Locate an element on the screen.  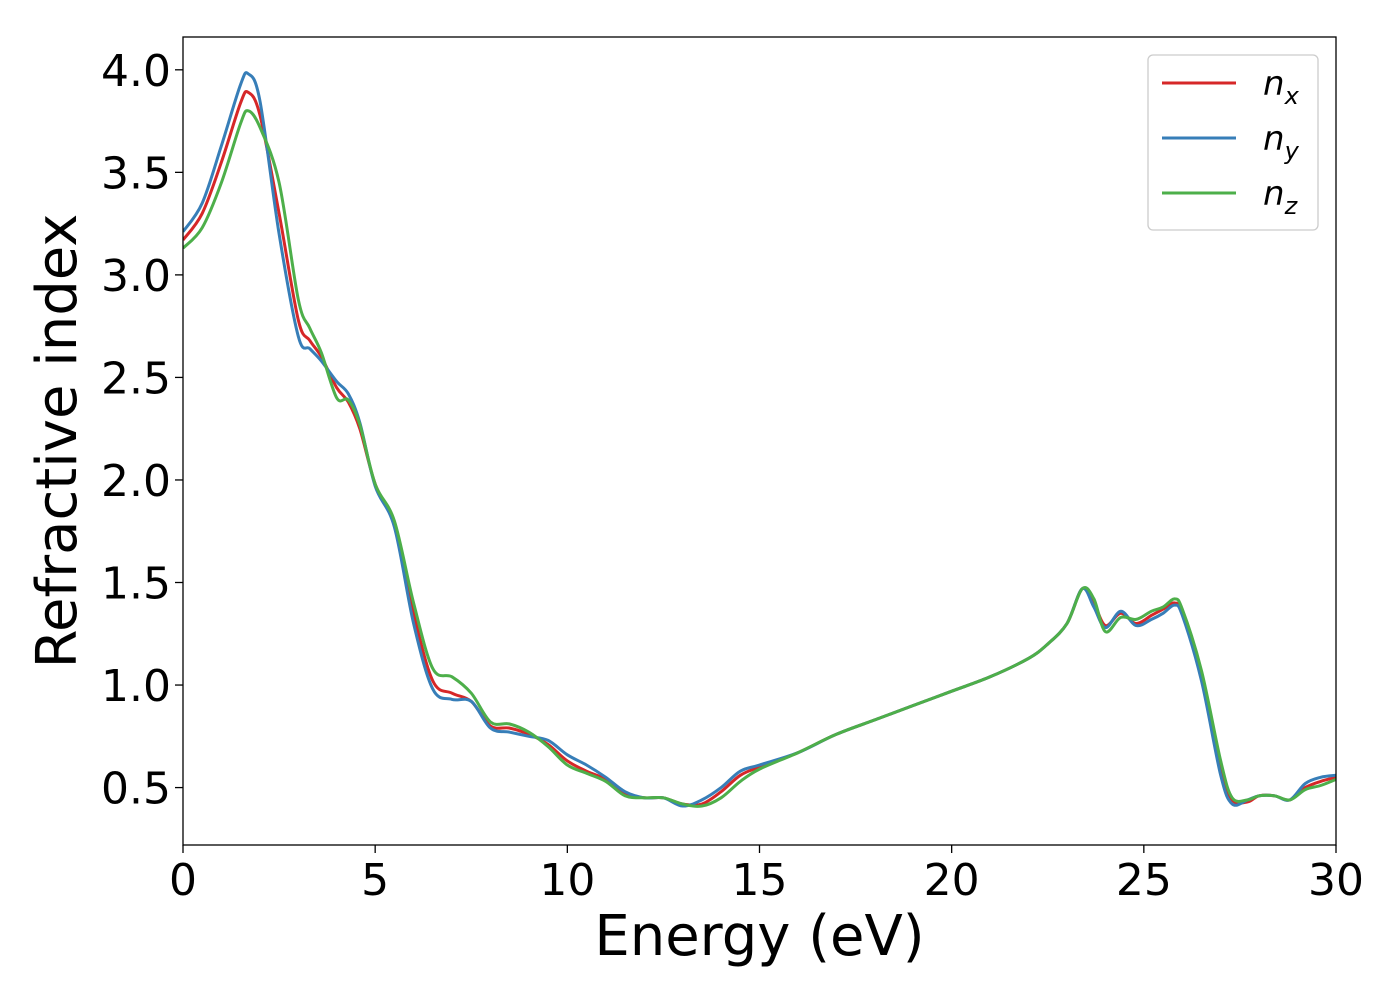
x-axis-label: Energy (eV) is located at coordinates (759, 936).